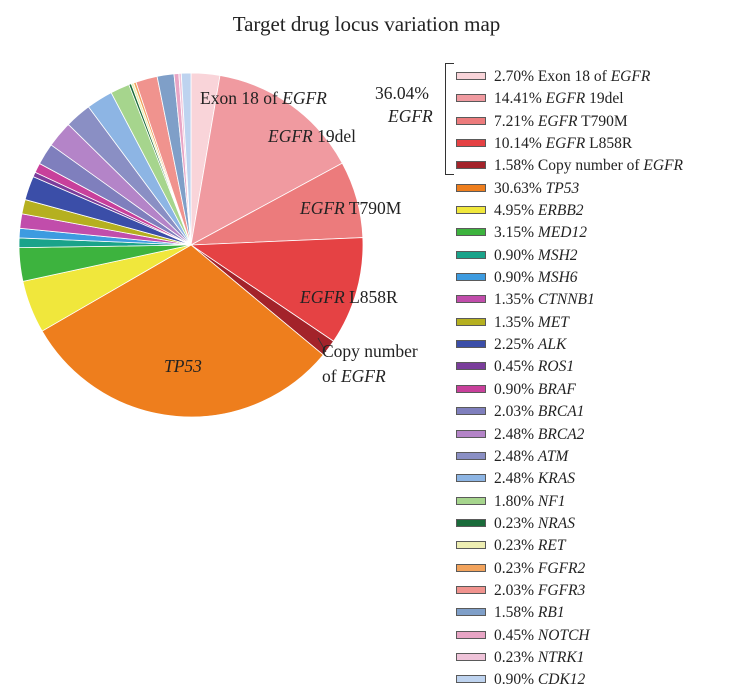 The image size is (733, 698). What do you see at coordinates (557, 278) in the screenshot?
I see `legend-gene: MSH6` at bounding box center [557, 278].